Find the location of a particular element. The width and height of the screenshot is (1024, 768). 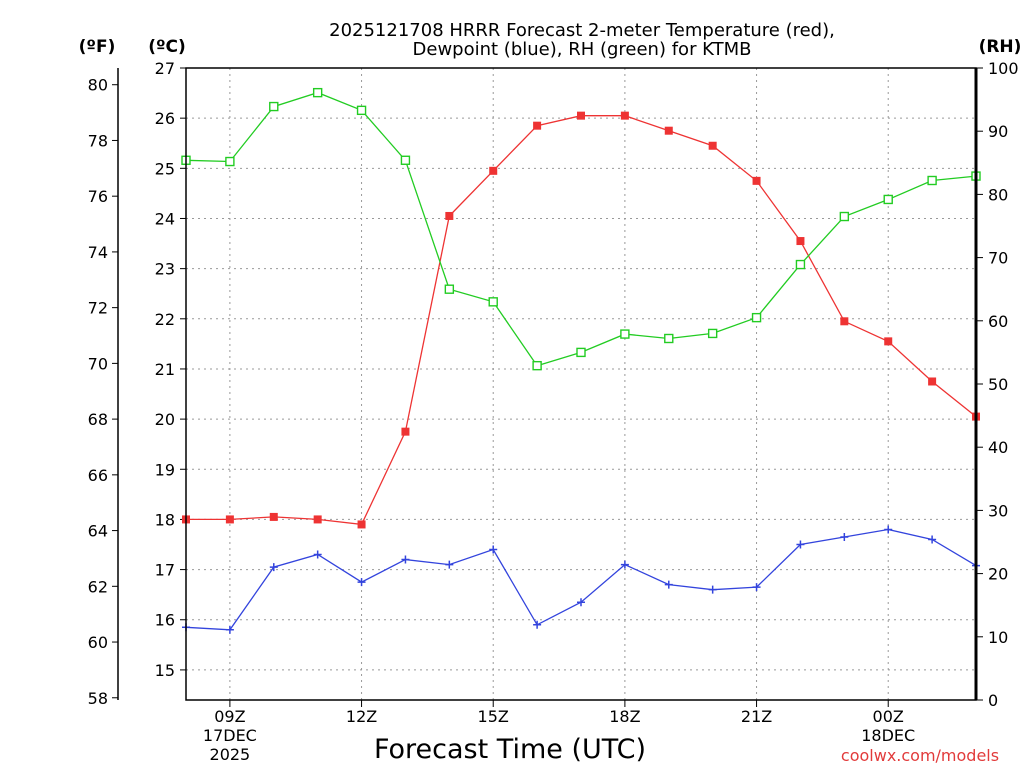

rh-tick-label: 0 is located at coordinates (993, 700).